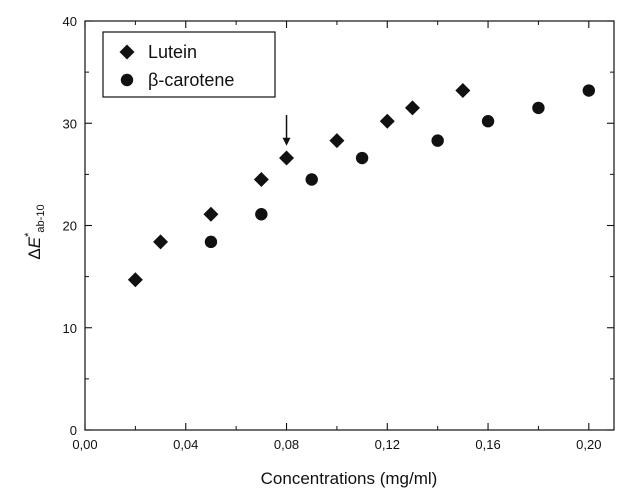 The image size is (617, 492). Describe the element at coordinates (127, 65) in the screenshot. I see `legend-markers` at that location.